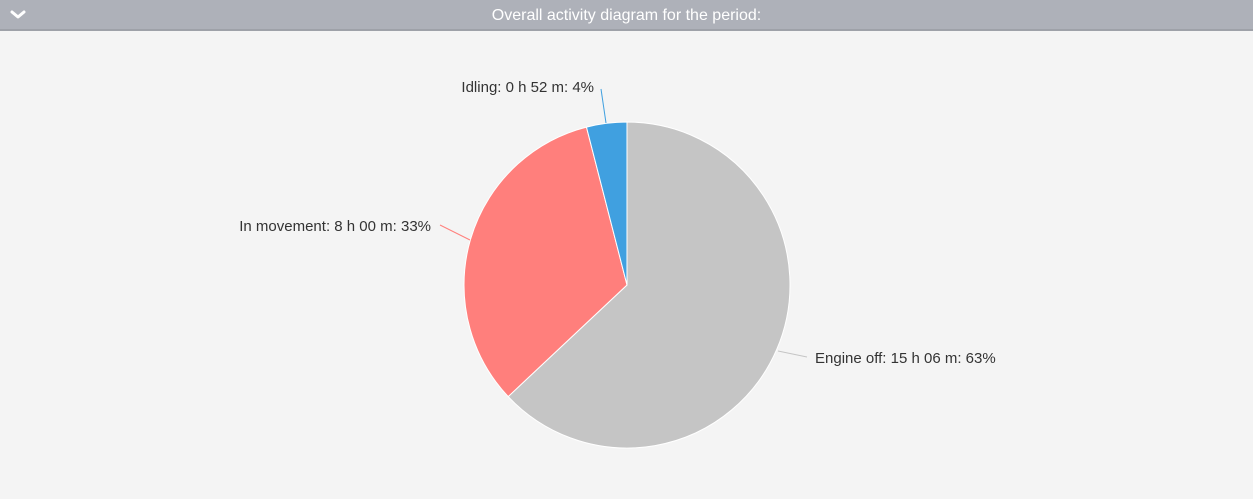 This screenshot has height=499, width=1253. Describe the element at coordinates (455, 232) in the screenshot. I see `connector-line-in-movement` at that location.